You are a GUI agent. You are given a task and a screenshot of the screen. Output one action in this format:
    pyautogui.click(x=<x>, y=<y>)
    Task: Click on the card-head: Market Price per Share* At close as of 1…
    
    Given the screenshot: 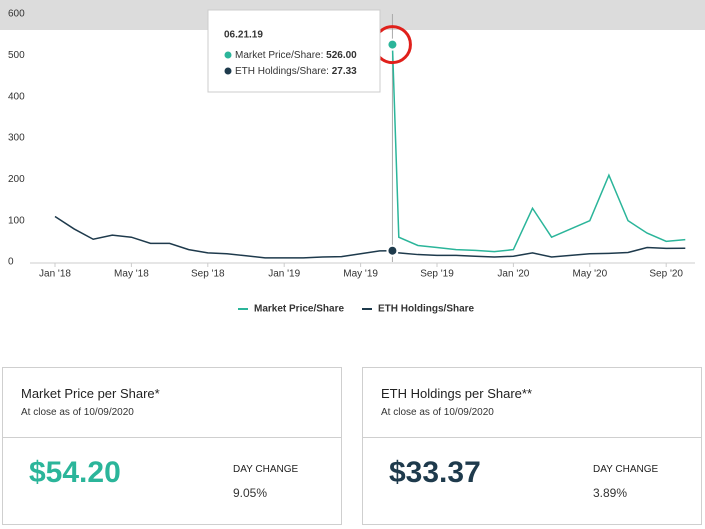 What is the action you would take?
    pyautogui.click(x=172, y=403)
    